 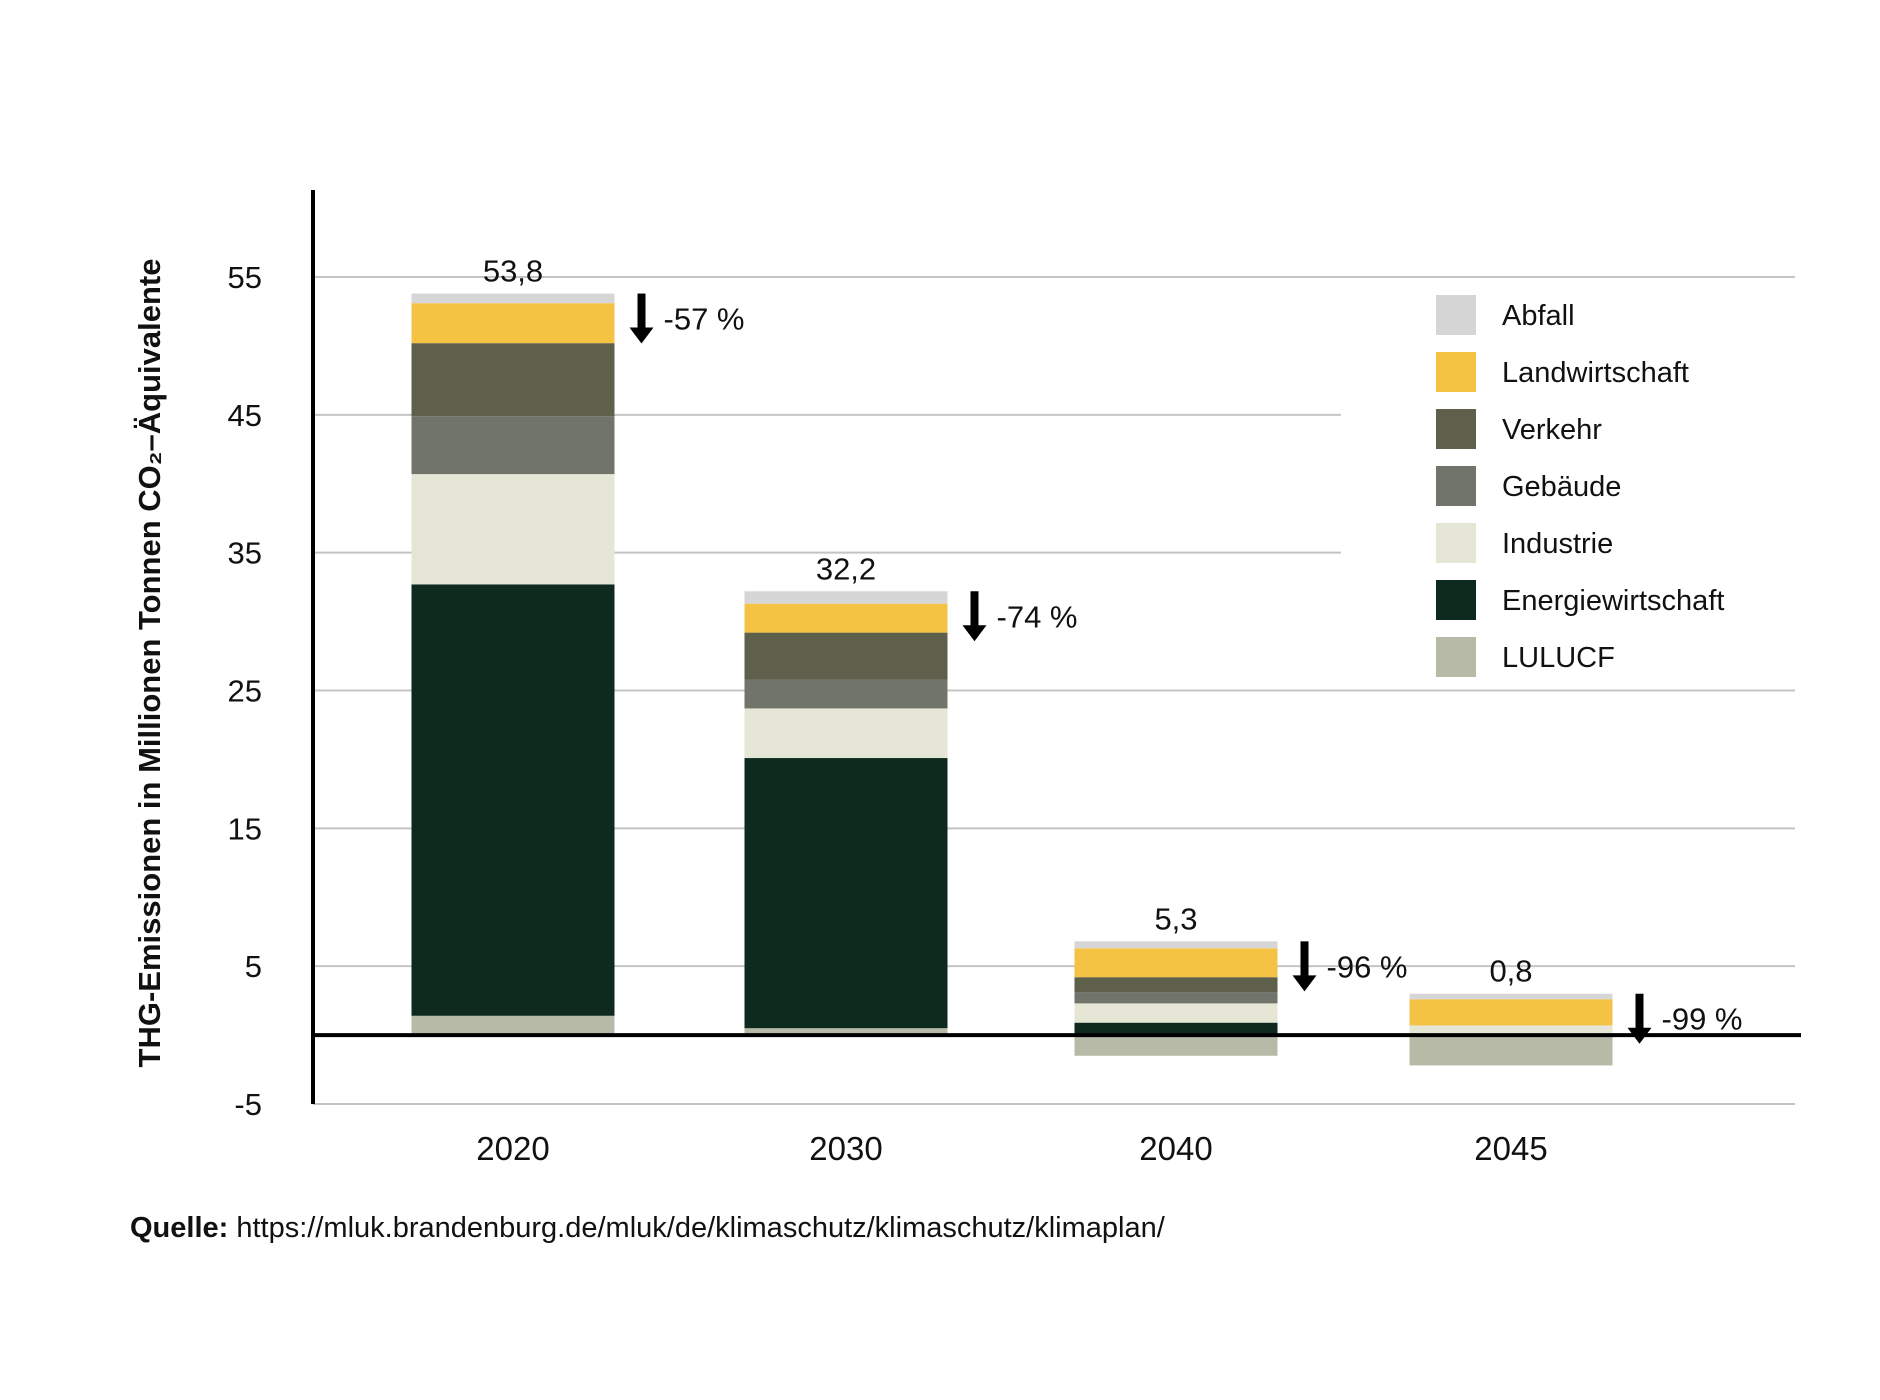 I want to click on legend-label: Verkehr, so click(x=1552, y=430).